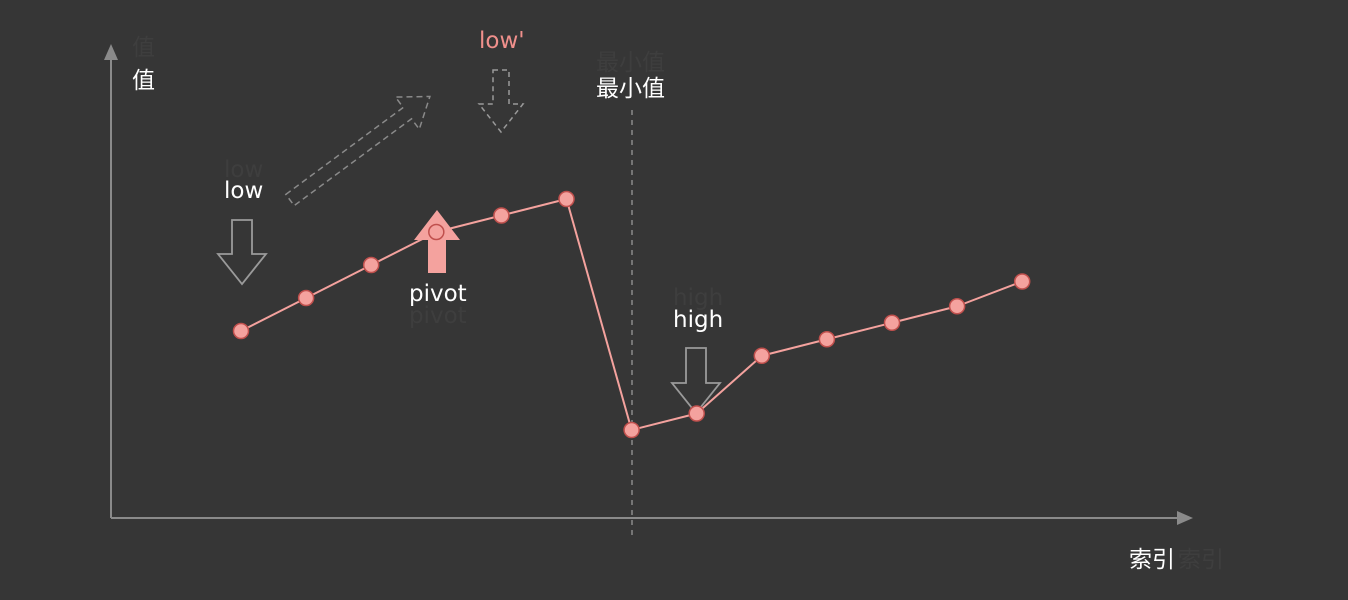 This screenshot has width=1348, height=600. What do you see at coordinates (698, 298) in the screenshot?
I see `high-label-ghost: high` at bounding box center [698, 298].